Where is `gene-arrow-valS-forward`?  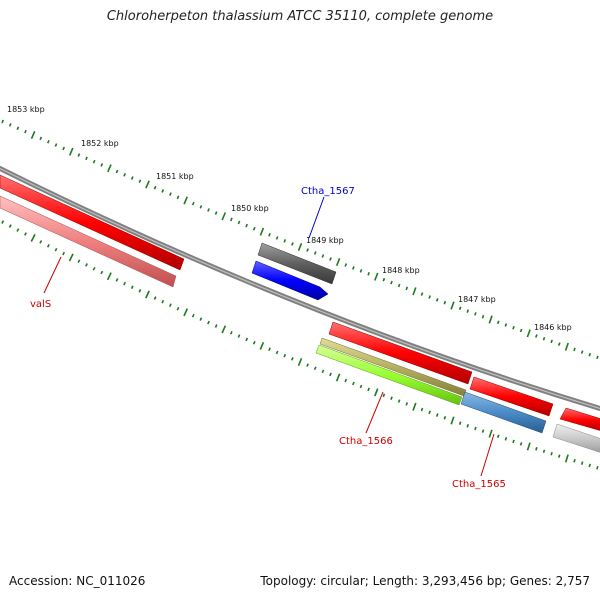 gene-arrow-valS-forward is located at coordinates (92, 222).